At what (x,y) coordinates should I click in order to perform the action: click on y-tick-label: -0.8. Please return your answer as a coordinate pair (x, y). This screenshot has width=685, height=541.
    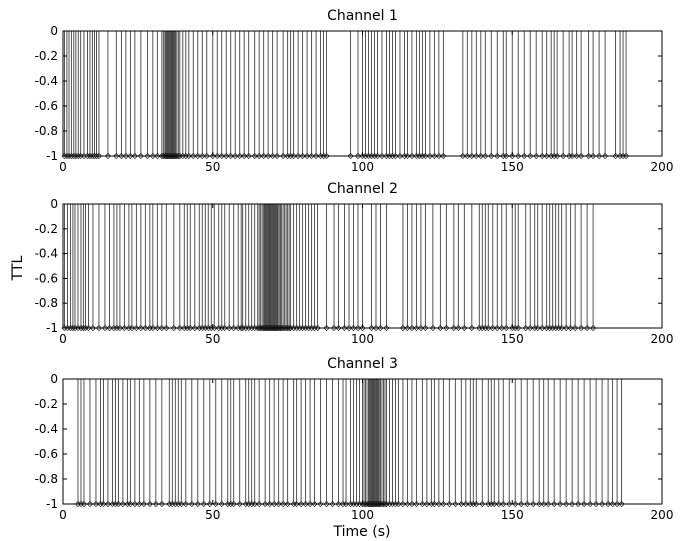
    Looking at the image, I should click on (46, 479).